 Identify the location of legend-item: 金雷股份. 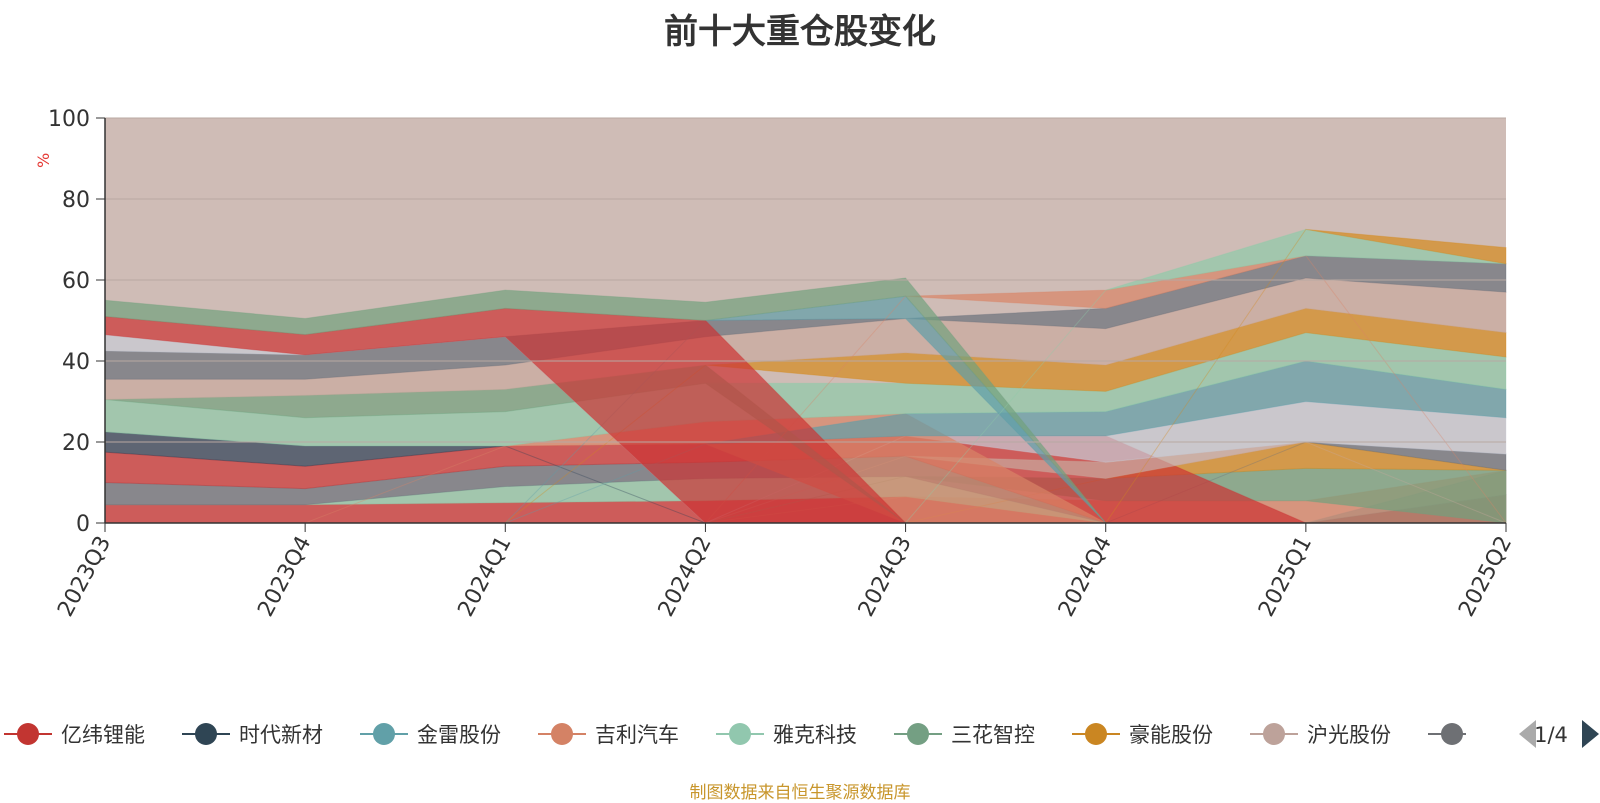
(430, 735).